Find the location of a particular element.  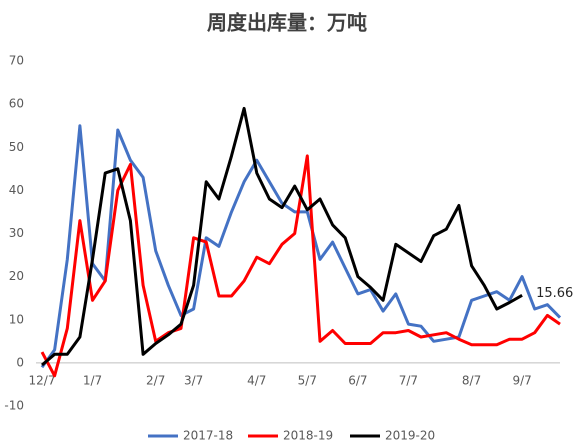

legend-label: 2017-18 is located at coordinates (208, 436).